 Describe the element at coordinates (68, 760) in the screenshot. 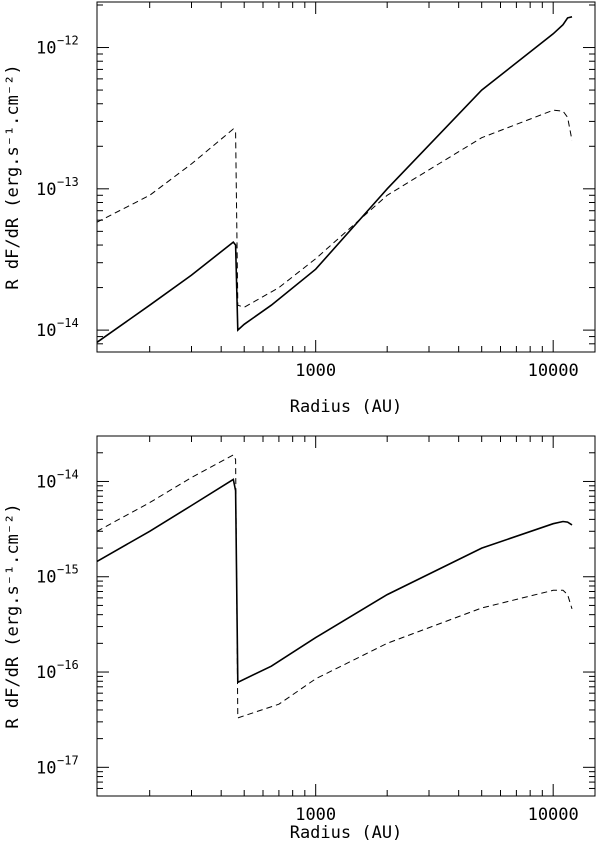

I see `y-tick-exponent: −17` at that location.